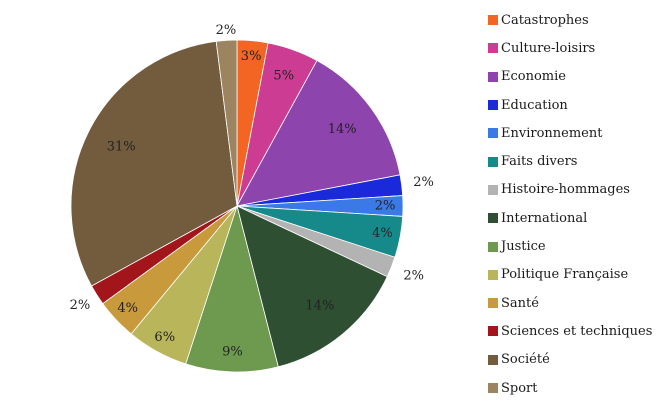 Image resolution: width=657 pixels, height=409 pixels. What do you see at coordinates (318, 133) in the screenshot?
I see `slice-economie` at bounding box center [318, 133].